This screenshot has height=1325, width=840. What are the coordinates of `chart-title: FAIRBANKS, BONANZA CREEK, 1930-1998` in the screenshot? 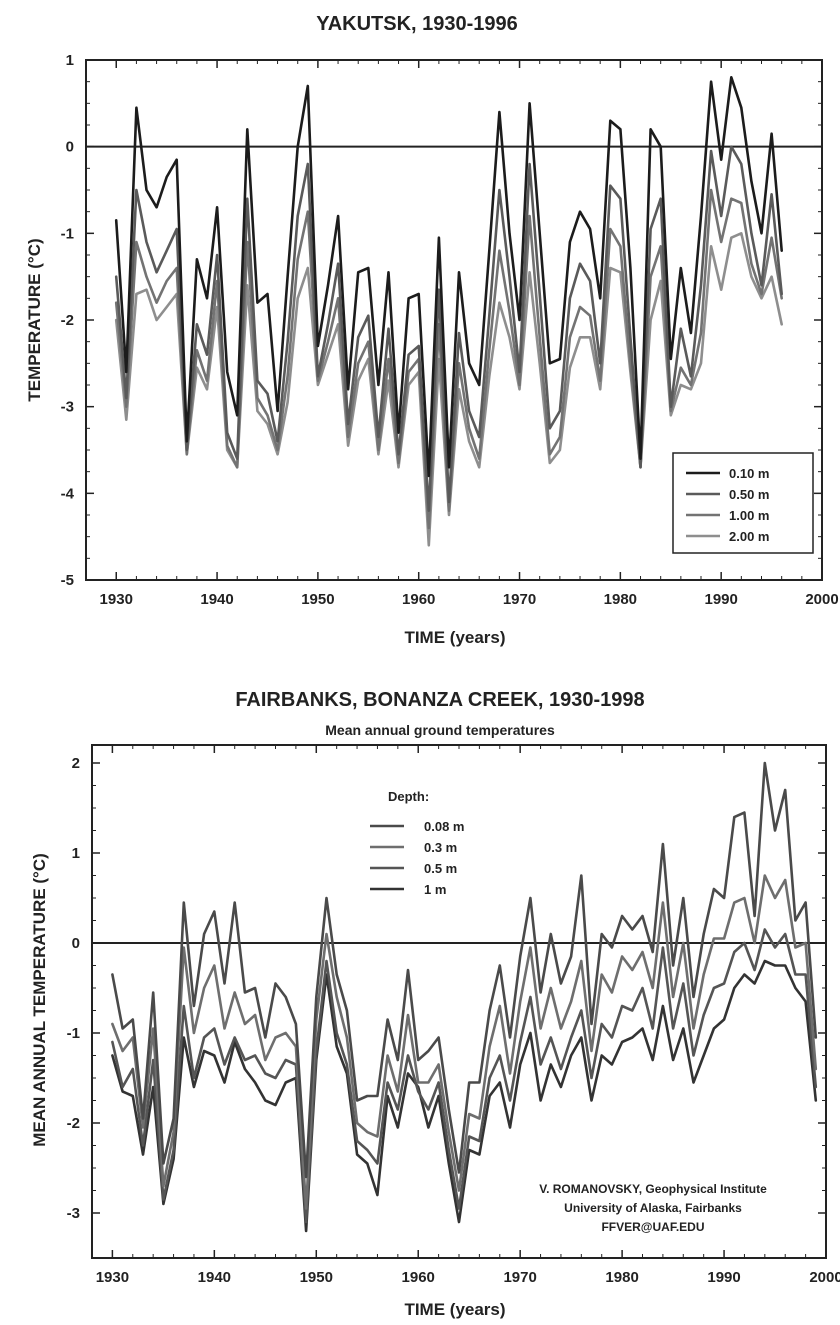 It's located at (439, 700).